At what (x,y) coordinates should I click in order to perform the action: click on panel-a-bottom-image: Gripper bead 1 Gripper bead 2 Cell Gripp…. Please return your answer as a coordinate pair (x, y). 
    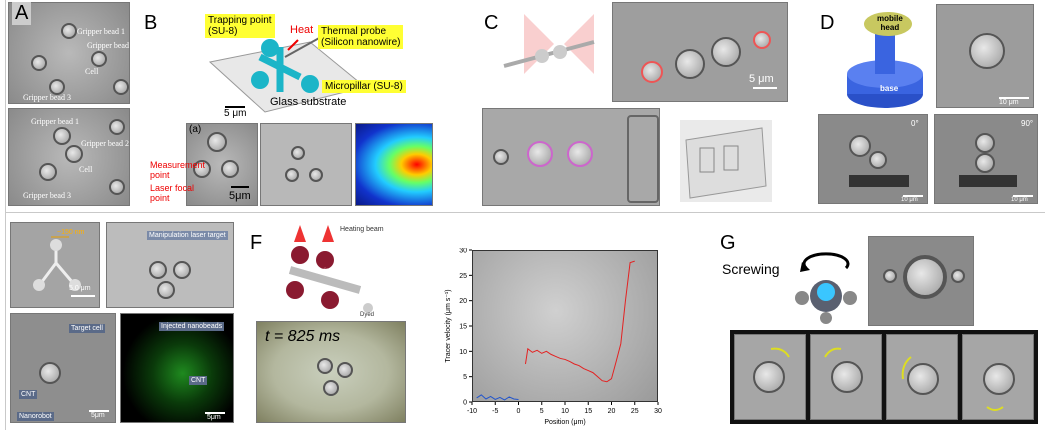
    Looking at the image, I should click on (69, 157).